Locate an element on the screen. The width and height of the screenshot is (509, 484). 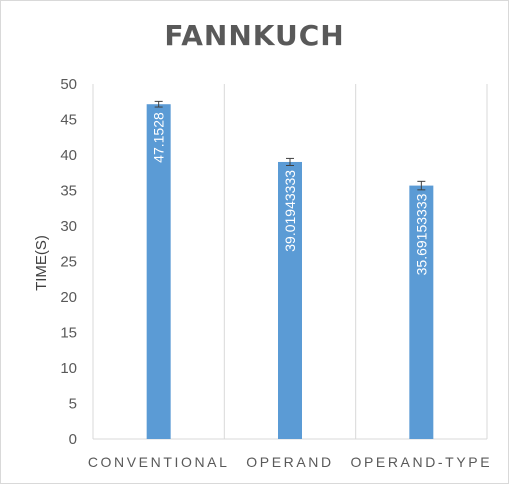
y-tick-label: 25 is located at coordinates (68, 262).